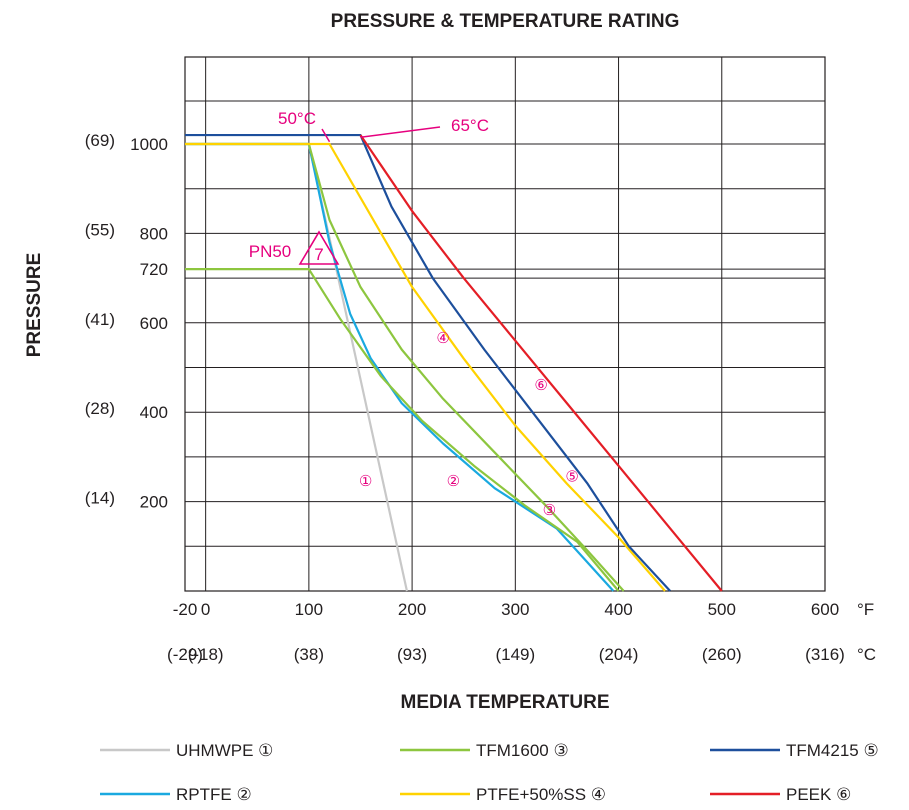 The width and height of the screenshot is (909, 810). What do you see at coordinates (318, 254) in the screenshot?
I see `pn50-badge-number: 7` at bounding box center [318, 254].